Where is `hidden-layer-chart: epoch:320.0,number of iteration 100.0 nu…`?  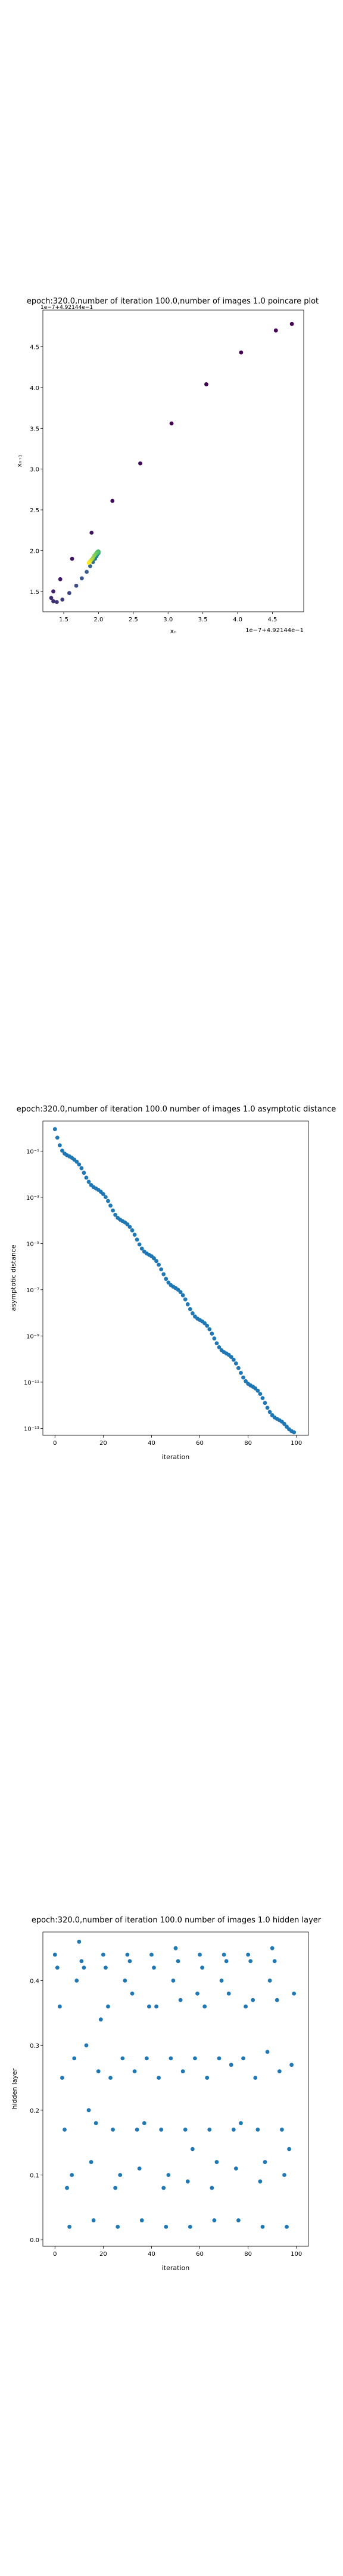
hidden-layer-chart: epoch:320.0,number of iteration 100.0 nu… is located at coordinates (167, 2094).